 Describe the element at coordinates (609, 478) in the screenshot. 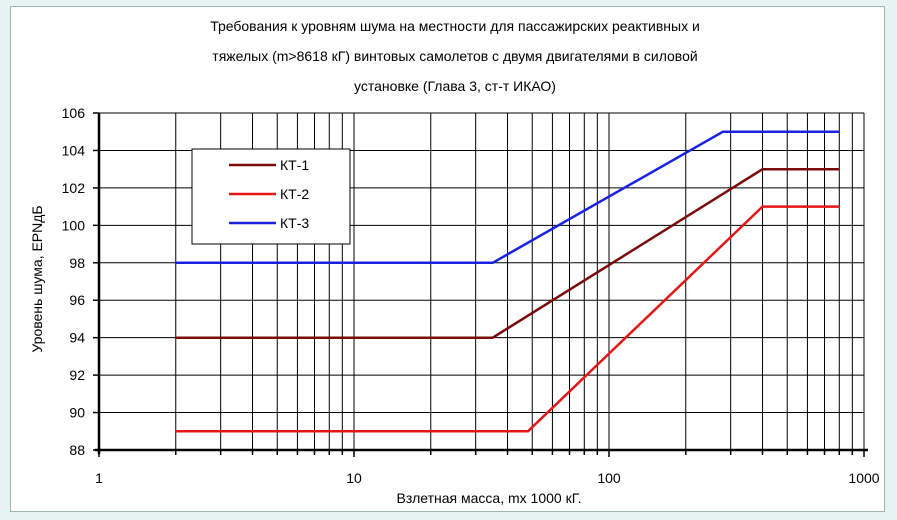

I see `x-tick-label: 100` at that location.